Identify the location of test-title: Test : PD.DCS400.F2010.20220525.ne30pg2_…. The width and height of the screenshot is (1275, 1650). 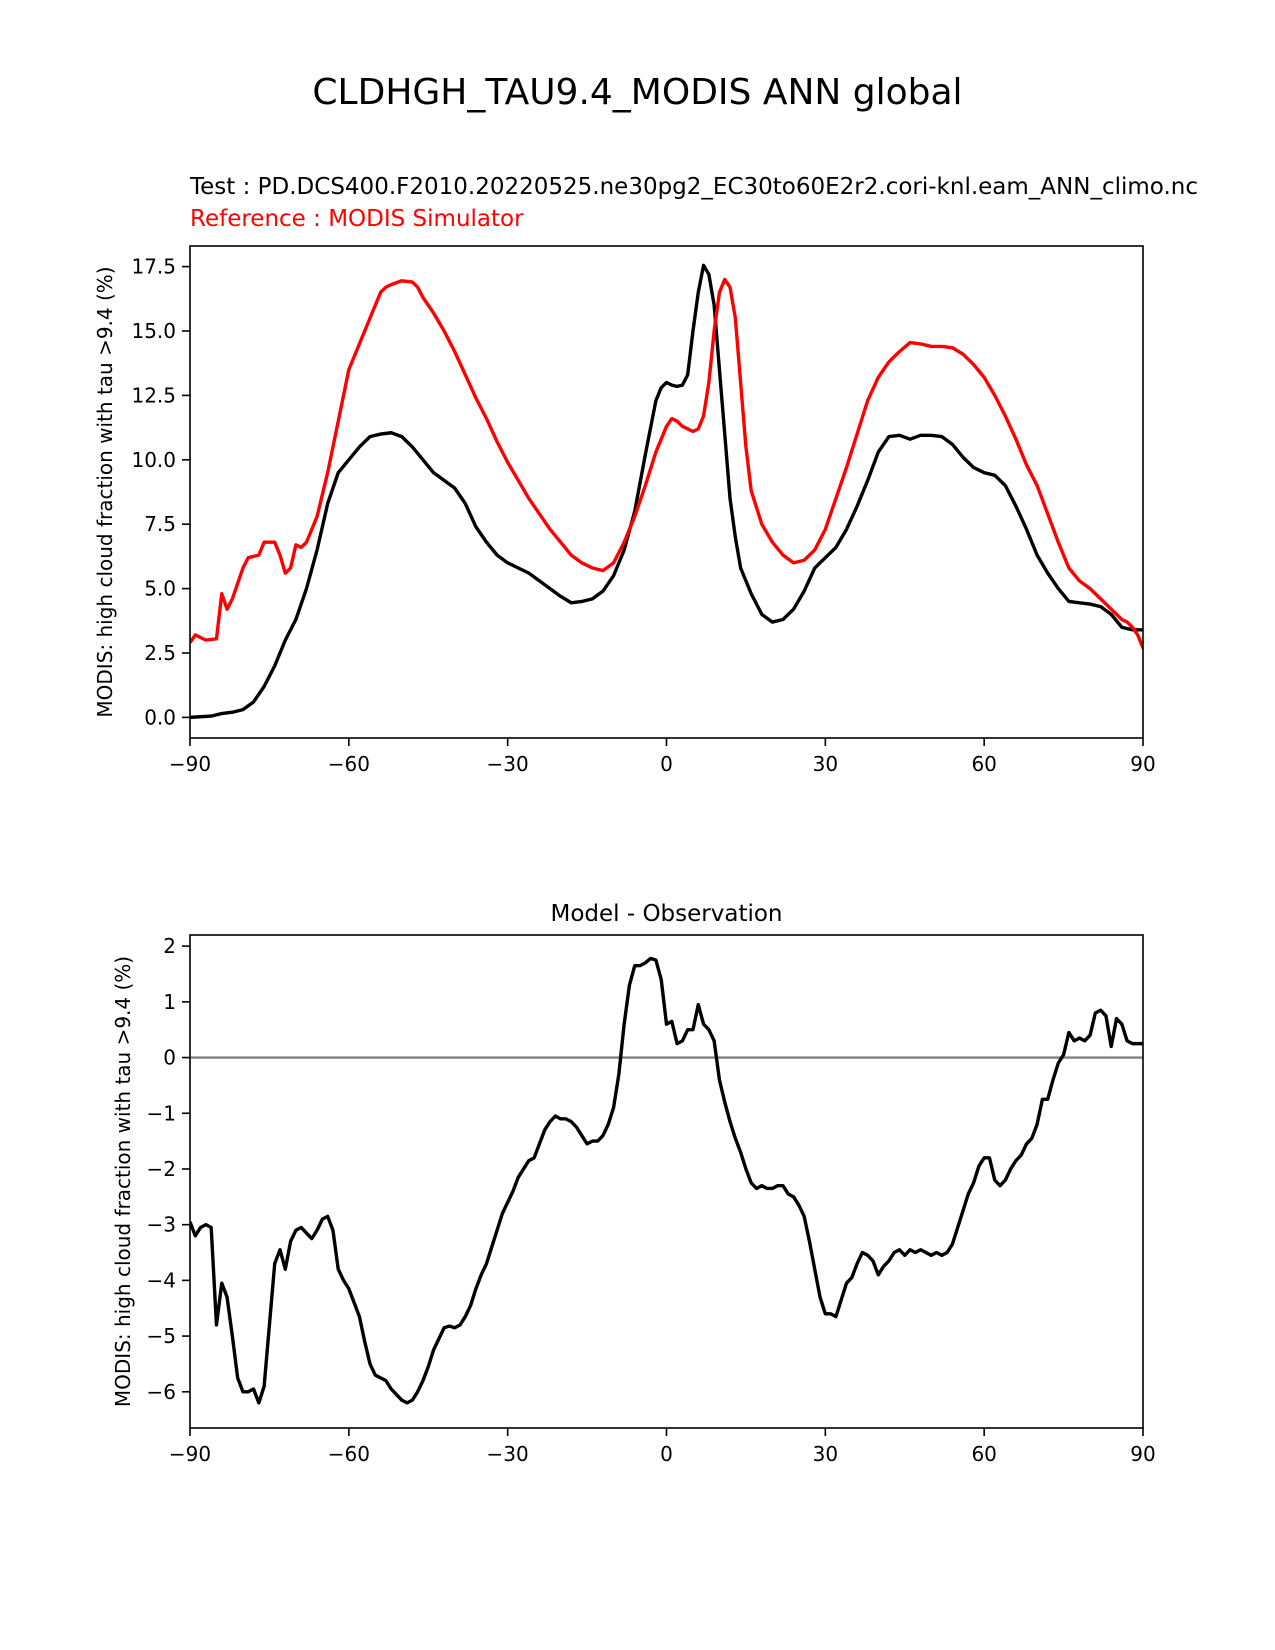
(694, 187).